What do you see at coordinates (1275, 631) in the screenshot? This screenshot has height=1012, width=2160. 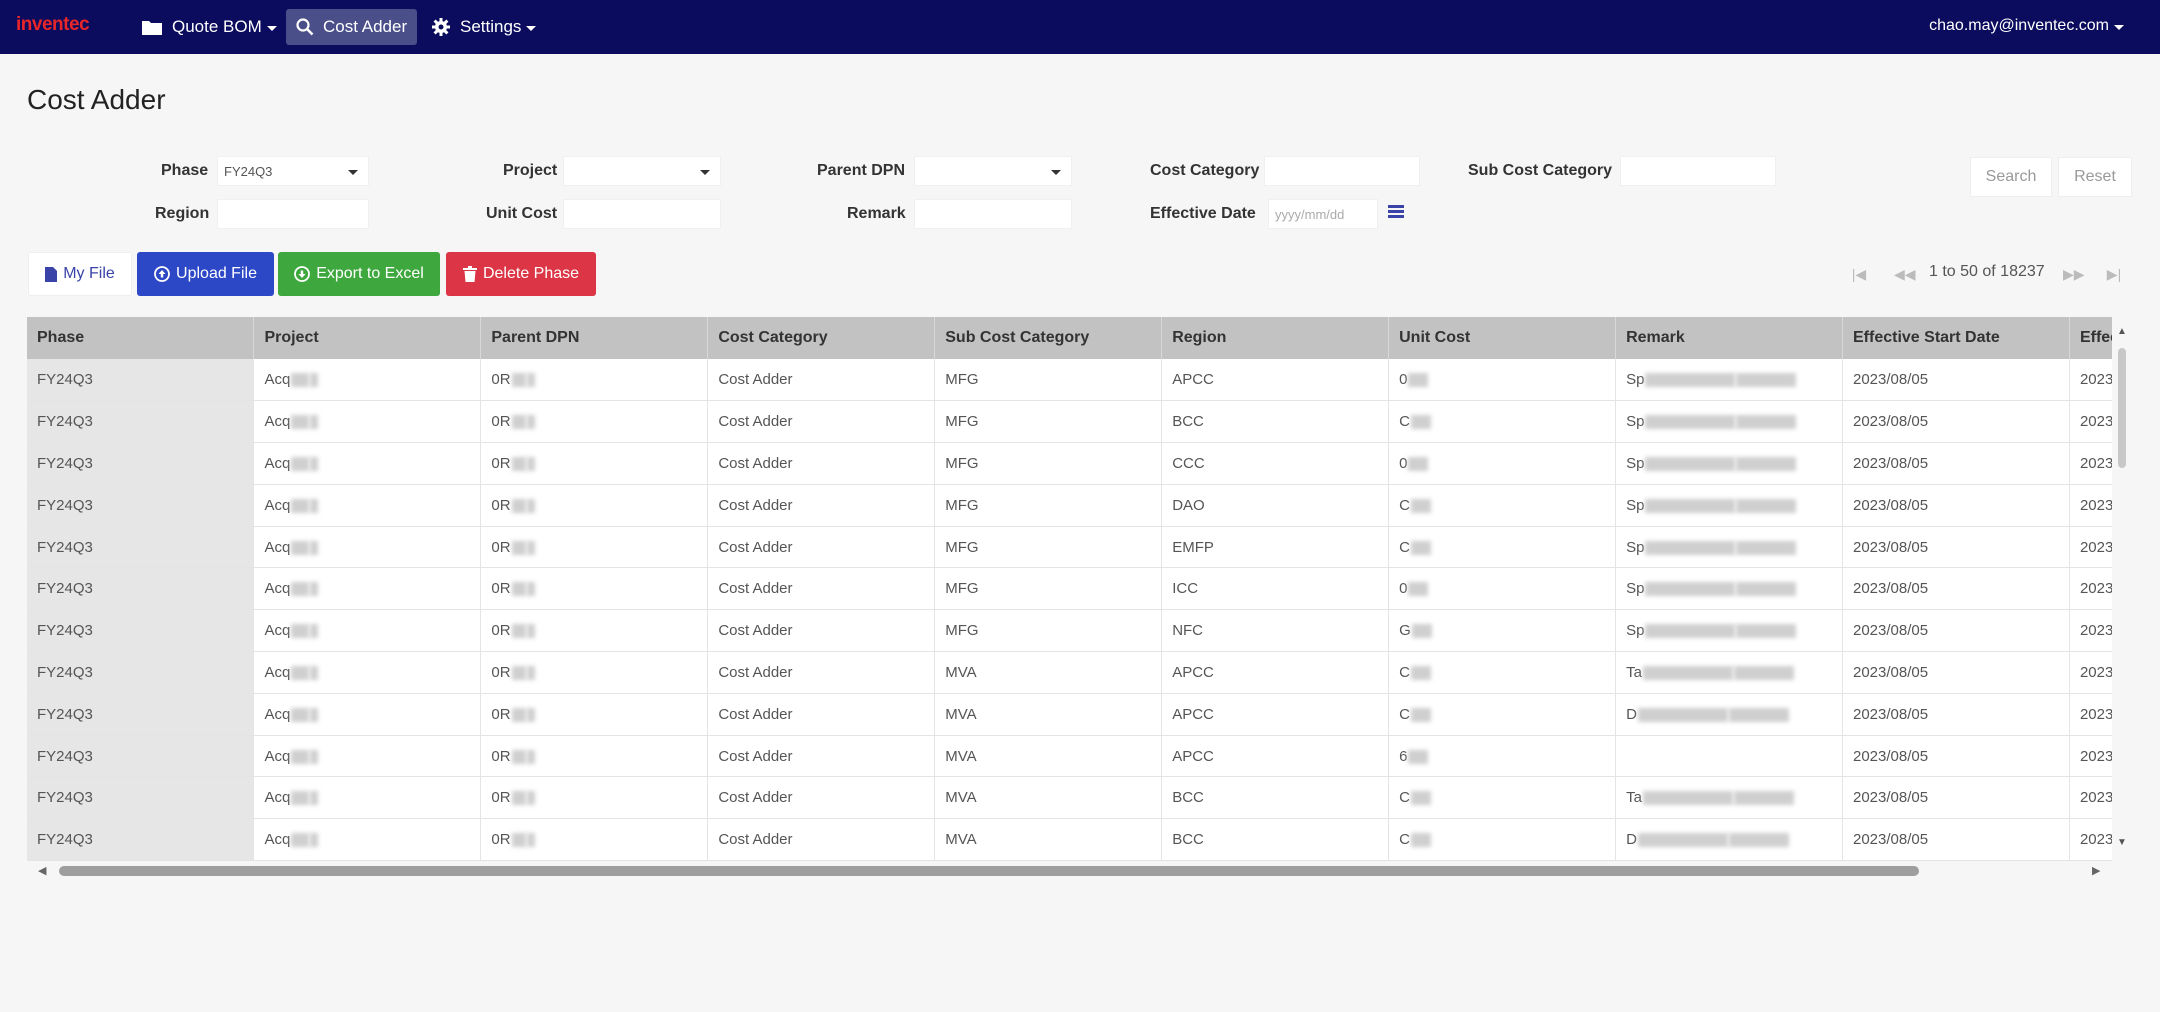 I see `cell-region: NFC` at bounding box center [1275, 631].